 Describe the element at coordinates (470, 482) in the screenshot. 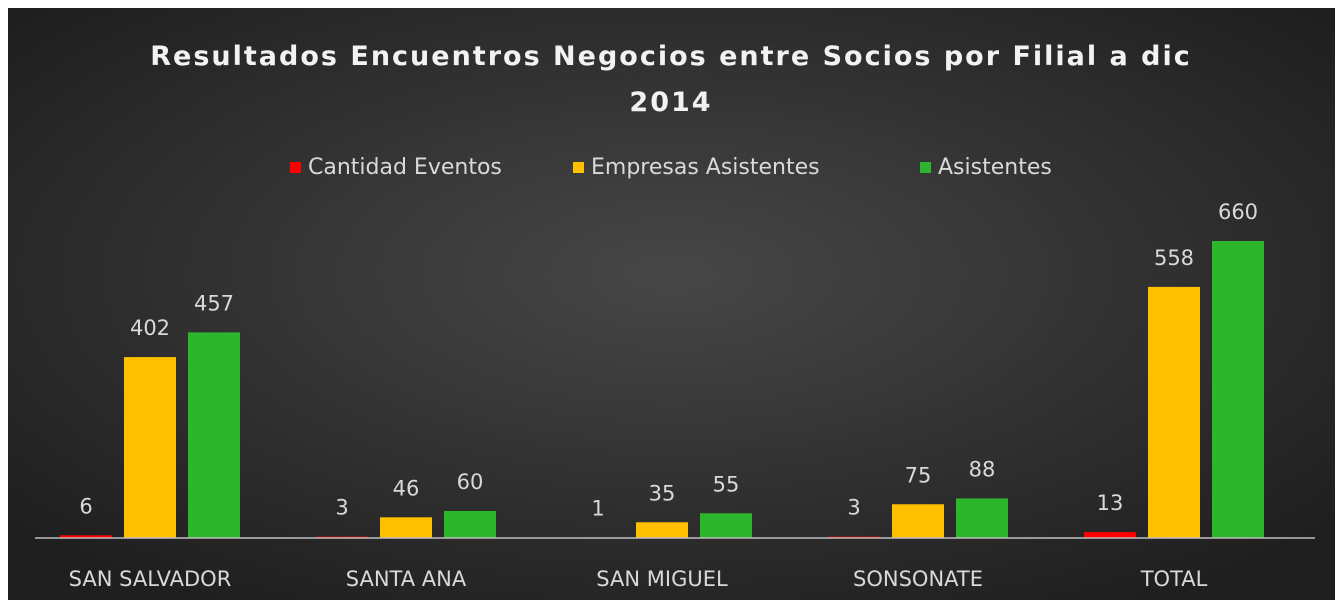

I see `data-label: 60` at that location.